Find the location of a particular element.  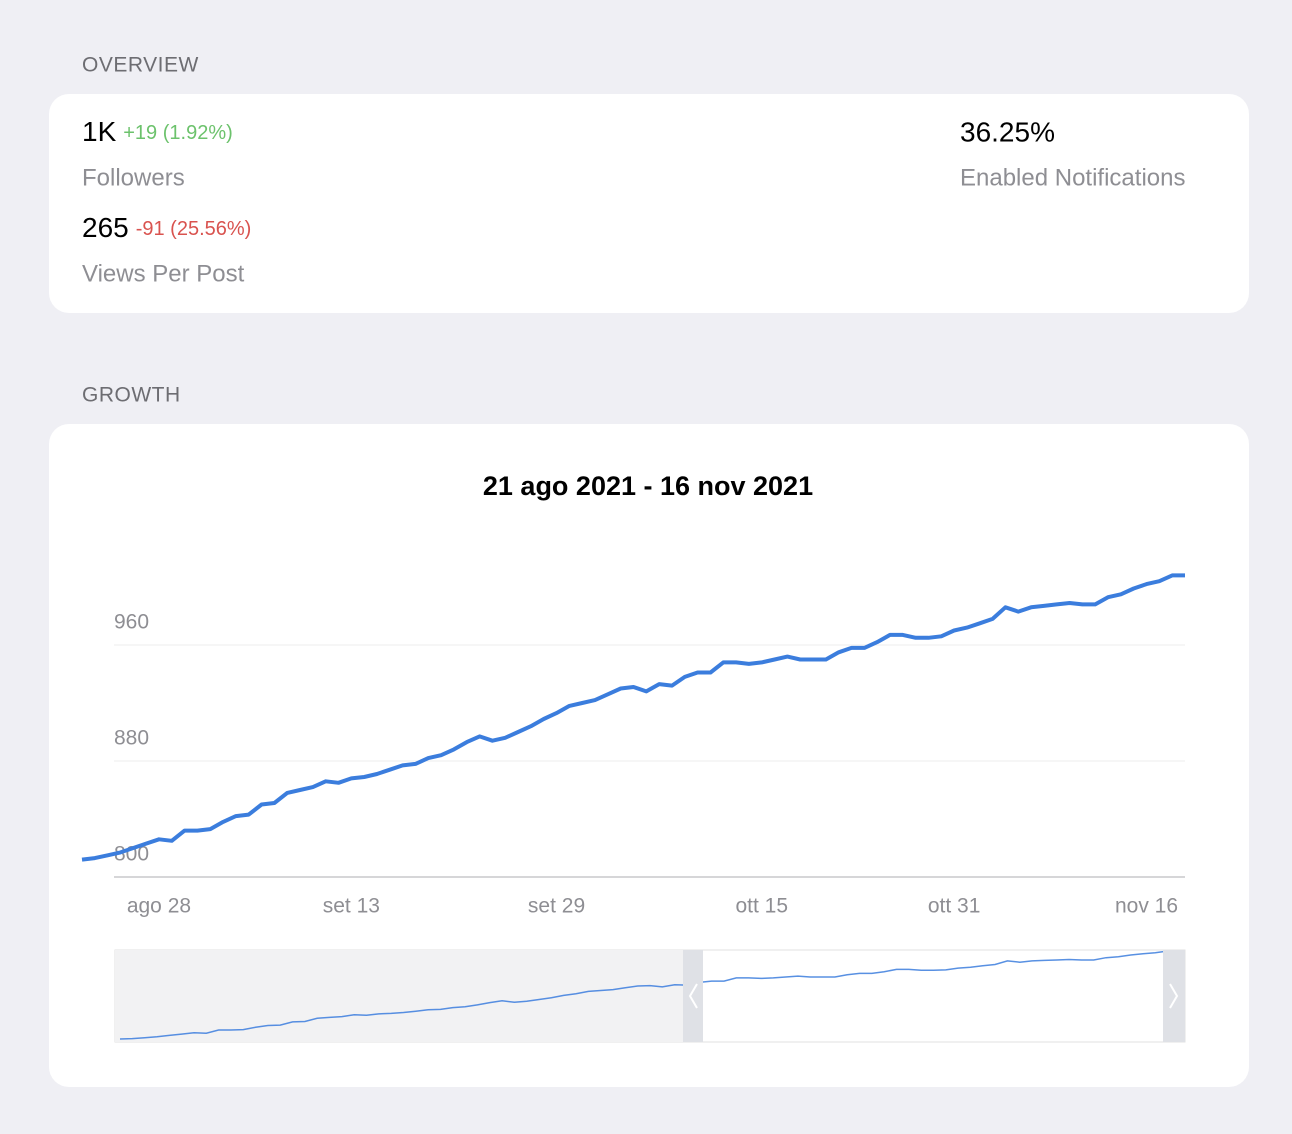

stat-label: Views Per Post is located at coordinates (163, 273).